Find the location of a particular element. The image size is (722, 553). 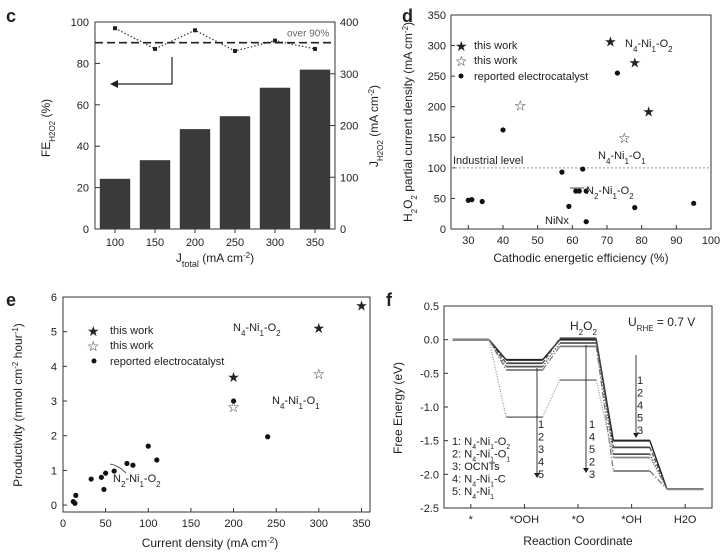

step-number-ooh: 4 is located at coordinates (541, 463).